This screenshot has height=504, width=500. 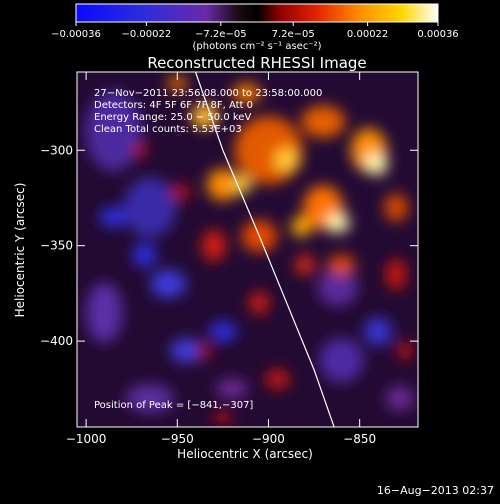 I want to click on colorbar-tick-label: 7.2e−05, so click(x=293, y=34).